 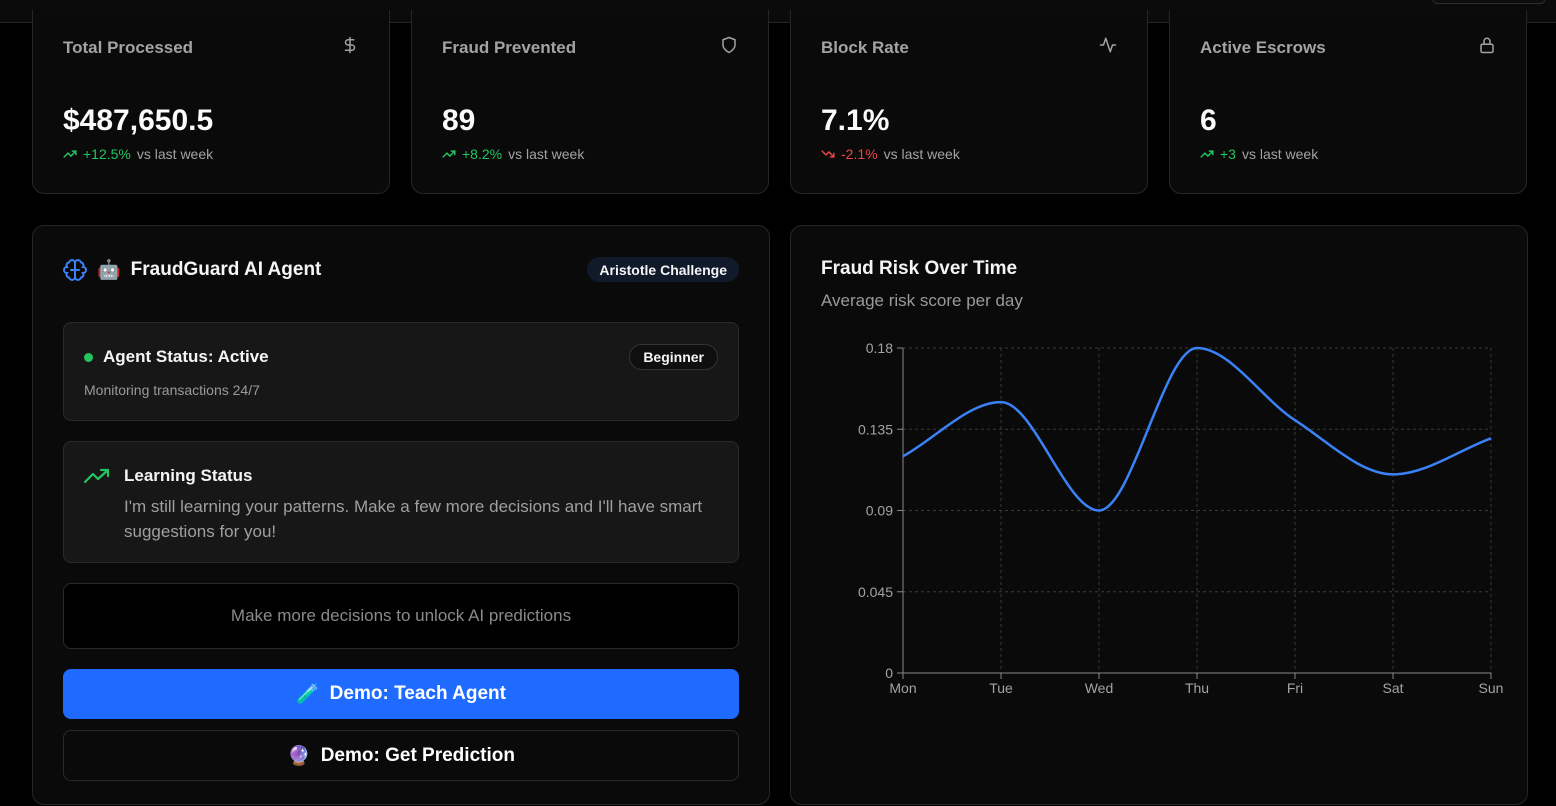 What do you see at coordinates (482, 154) in the screenshot?
I see `stat-change-value: +8.2%` at bounding box center [482, 154].